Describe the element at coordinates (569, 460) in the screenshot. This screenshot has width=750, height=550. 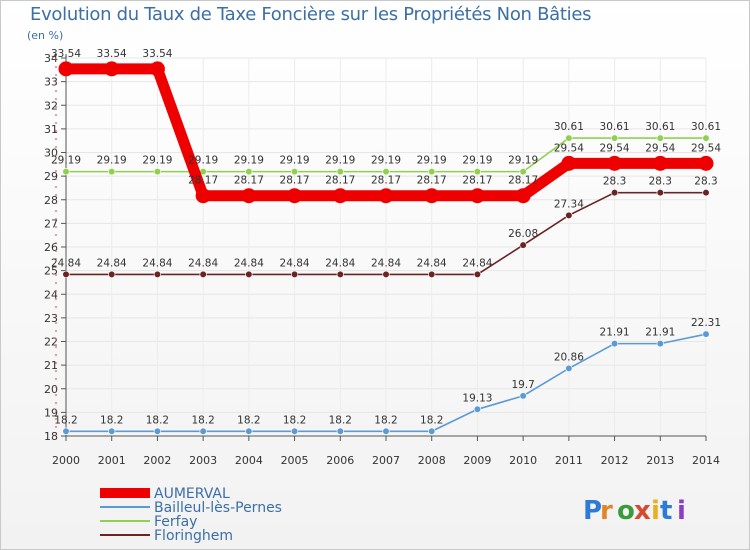
I see `x-tick-label: 2011` at that location.